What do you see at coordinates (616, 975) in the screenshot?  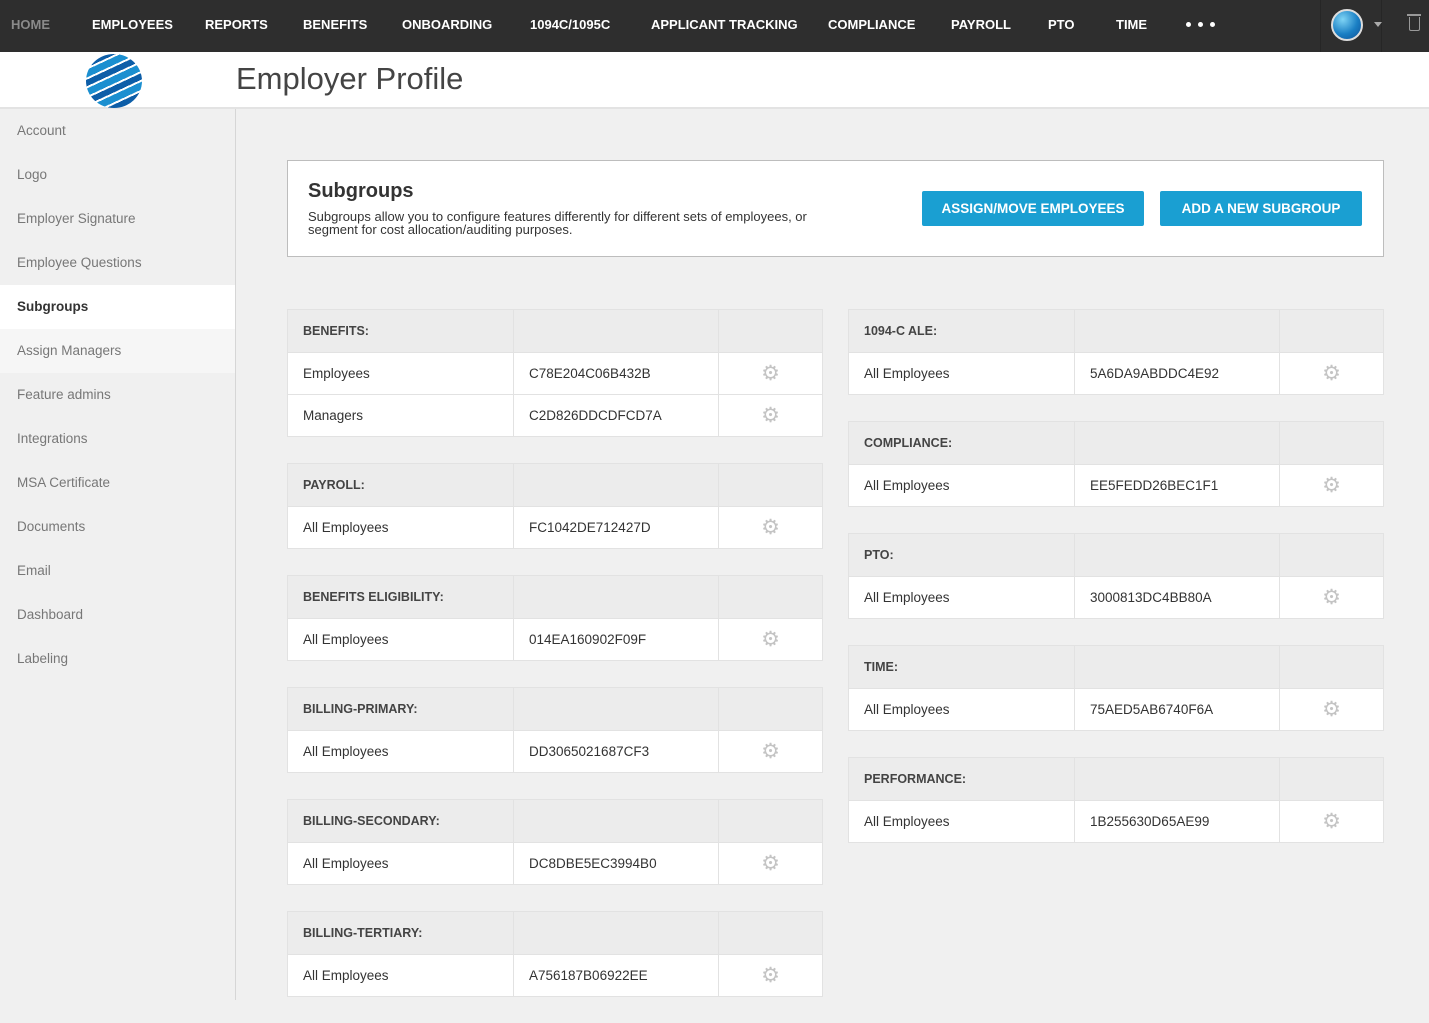 I see `subgroup-id: A756187B06922EE` at bounding box center [616, 975].